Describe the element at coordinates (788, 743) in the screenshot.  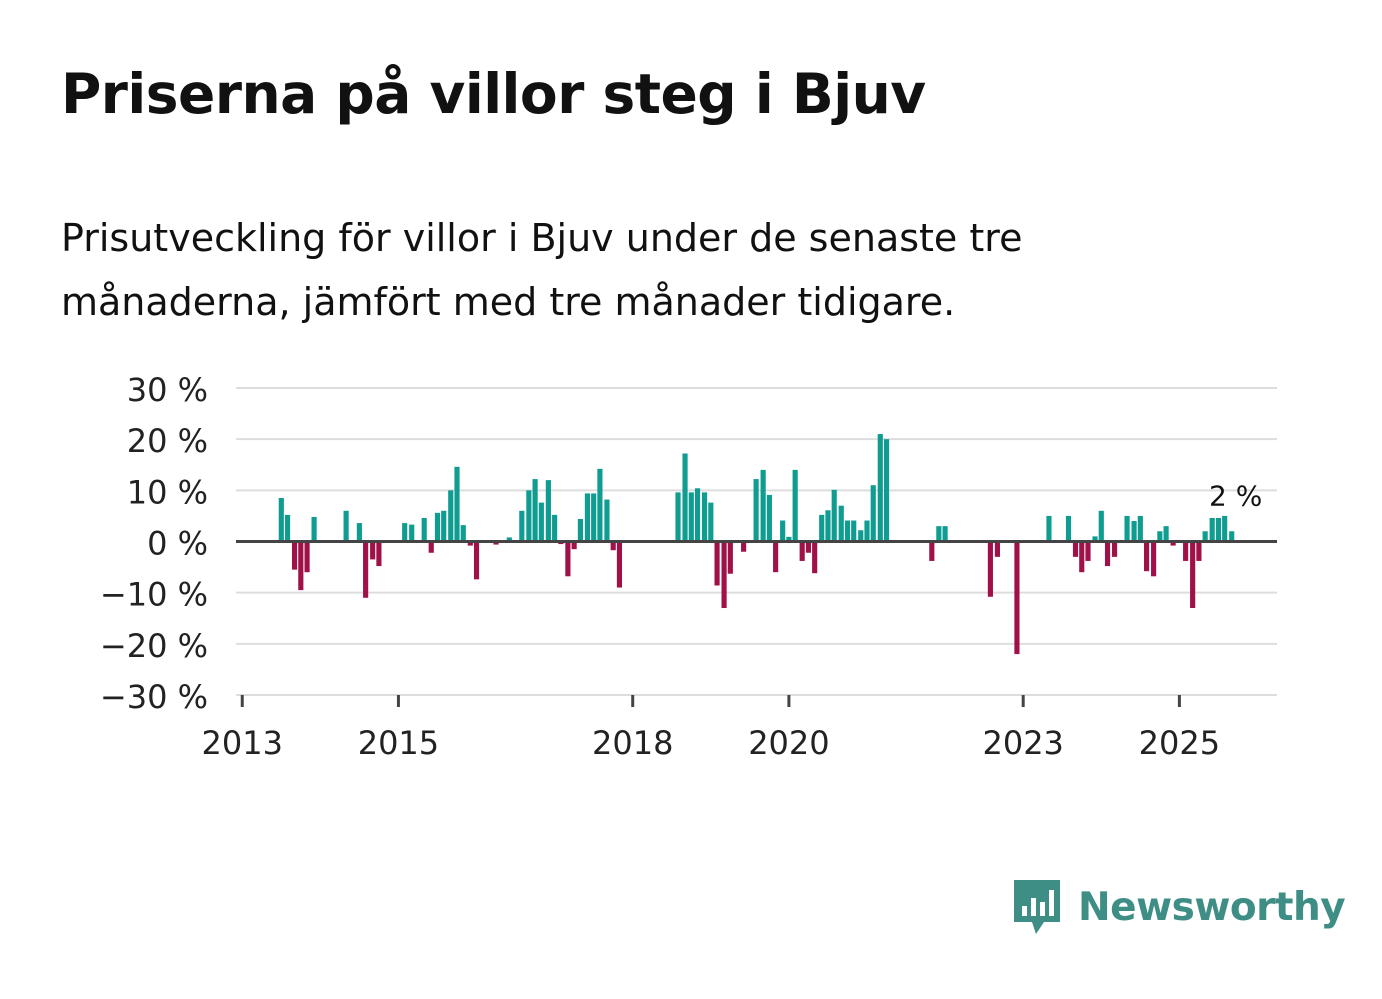
I see `x-tick-label: 2020` at that location.